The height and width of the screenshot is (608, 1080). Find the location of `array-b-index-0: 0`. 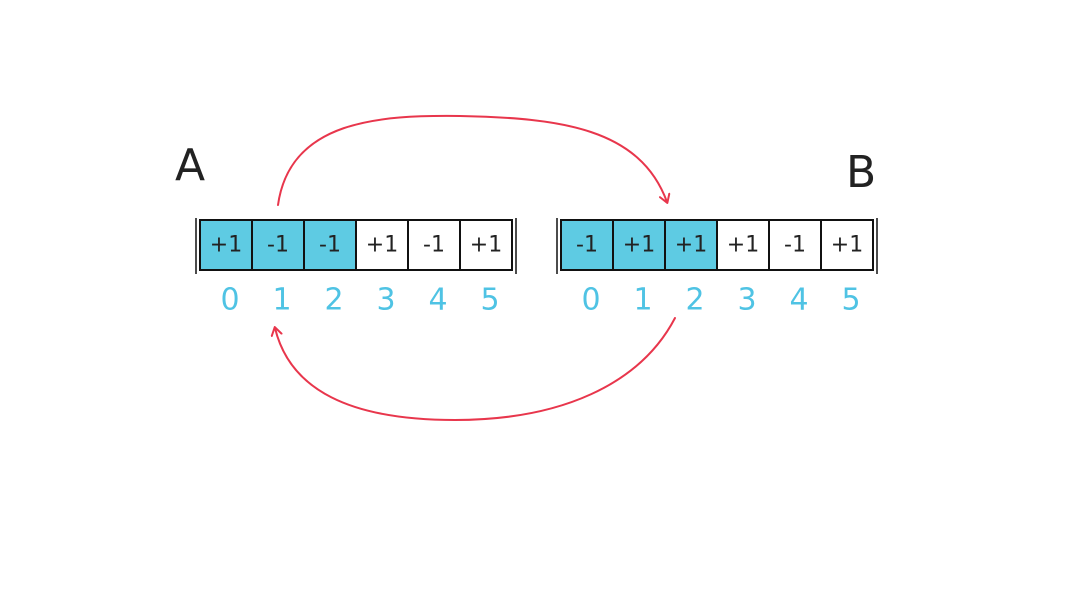

array-b-index-0: 0 is located at coordinates (590, 300).